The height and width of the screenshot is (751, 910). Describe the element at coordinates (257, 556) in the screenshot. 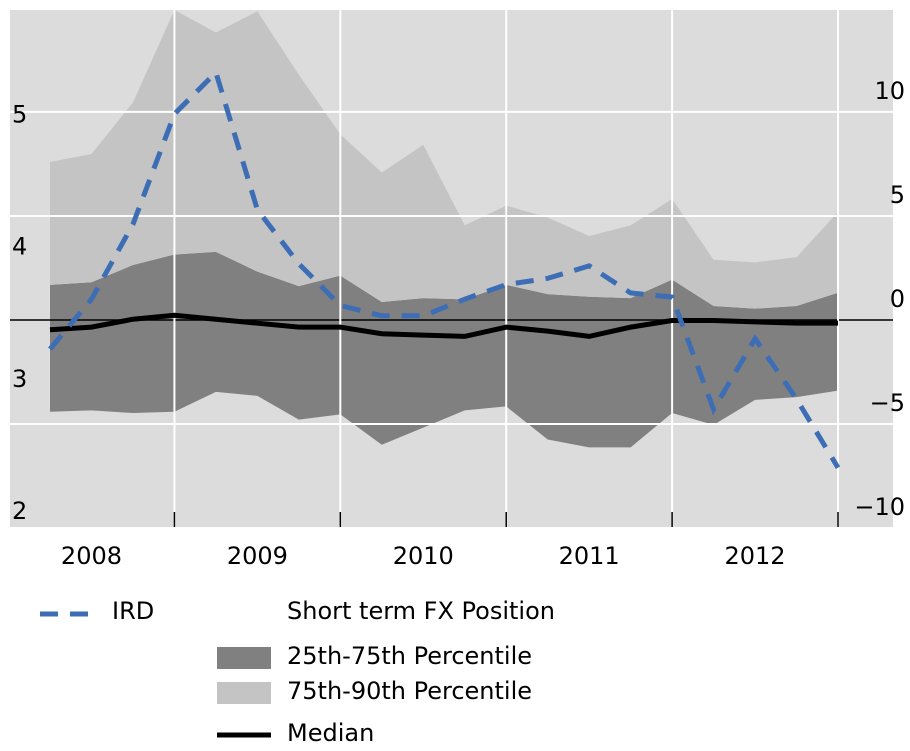

I see `x-group-label: 2009` at that location.